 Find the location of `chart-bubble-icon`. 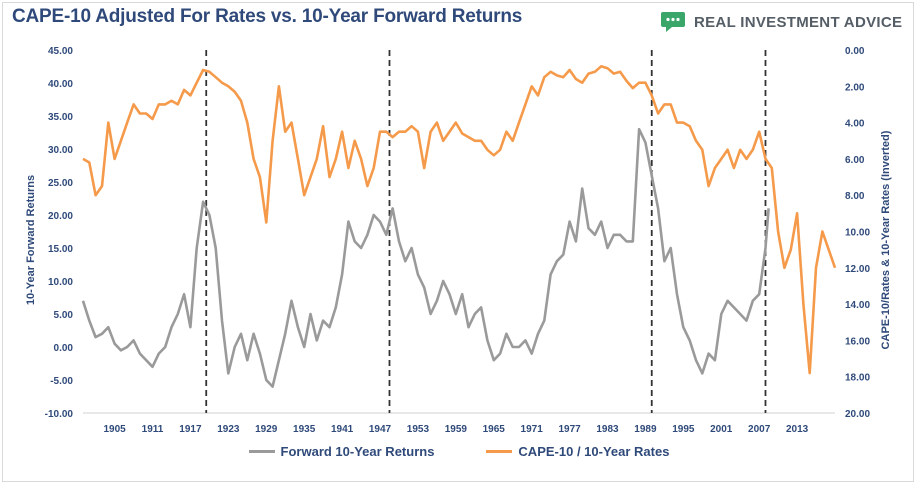

chart-bubble-icon is located at coordinates (673, 22).